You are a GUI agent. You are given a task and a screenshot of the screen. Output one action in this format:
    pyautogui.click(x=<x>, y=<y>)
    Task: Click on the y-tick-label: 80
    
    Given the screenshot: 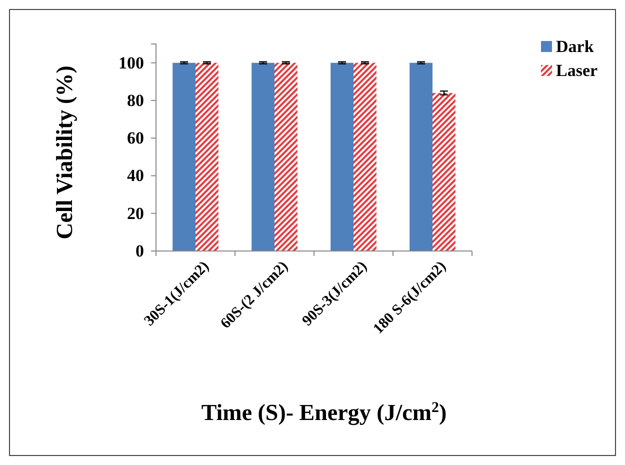 What is the action you would take?
    pyautogui.click(x=135, y=100)
    